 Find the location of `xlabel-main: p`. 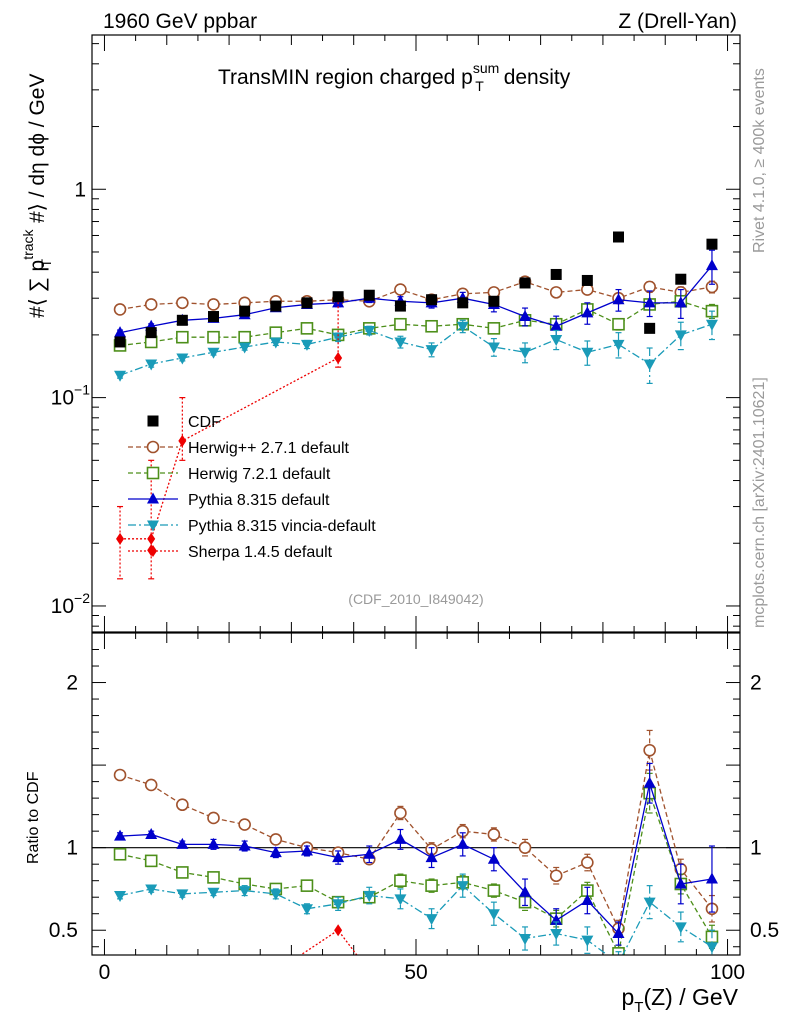

xlabel-main: p is located at coordinates (627, 997).